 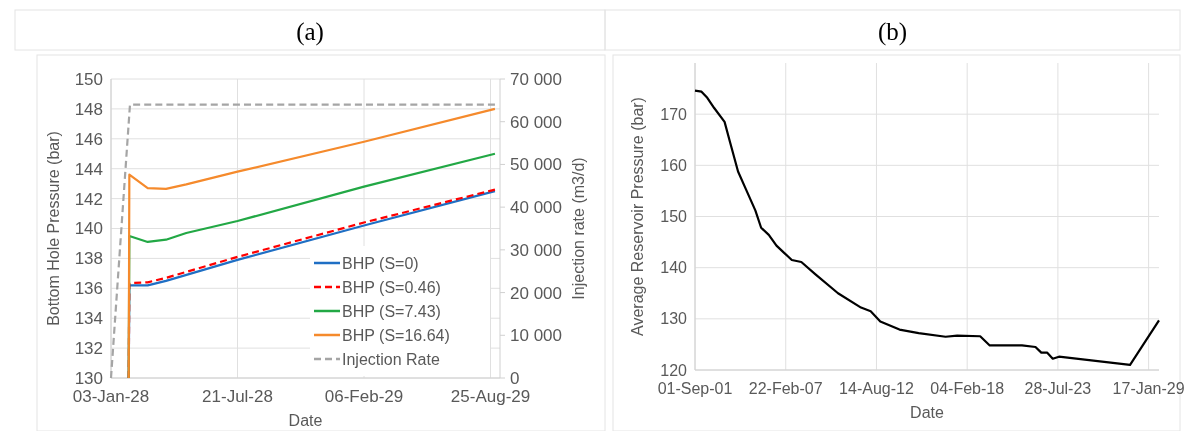 I want to click on y-tick-label: 132, so click(x=88, y=349).